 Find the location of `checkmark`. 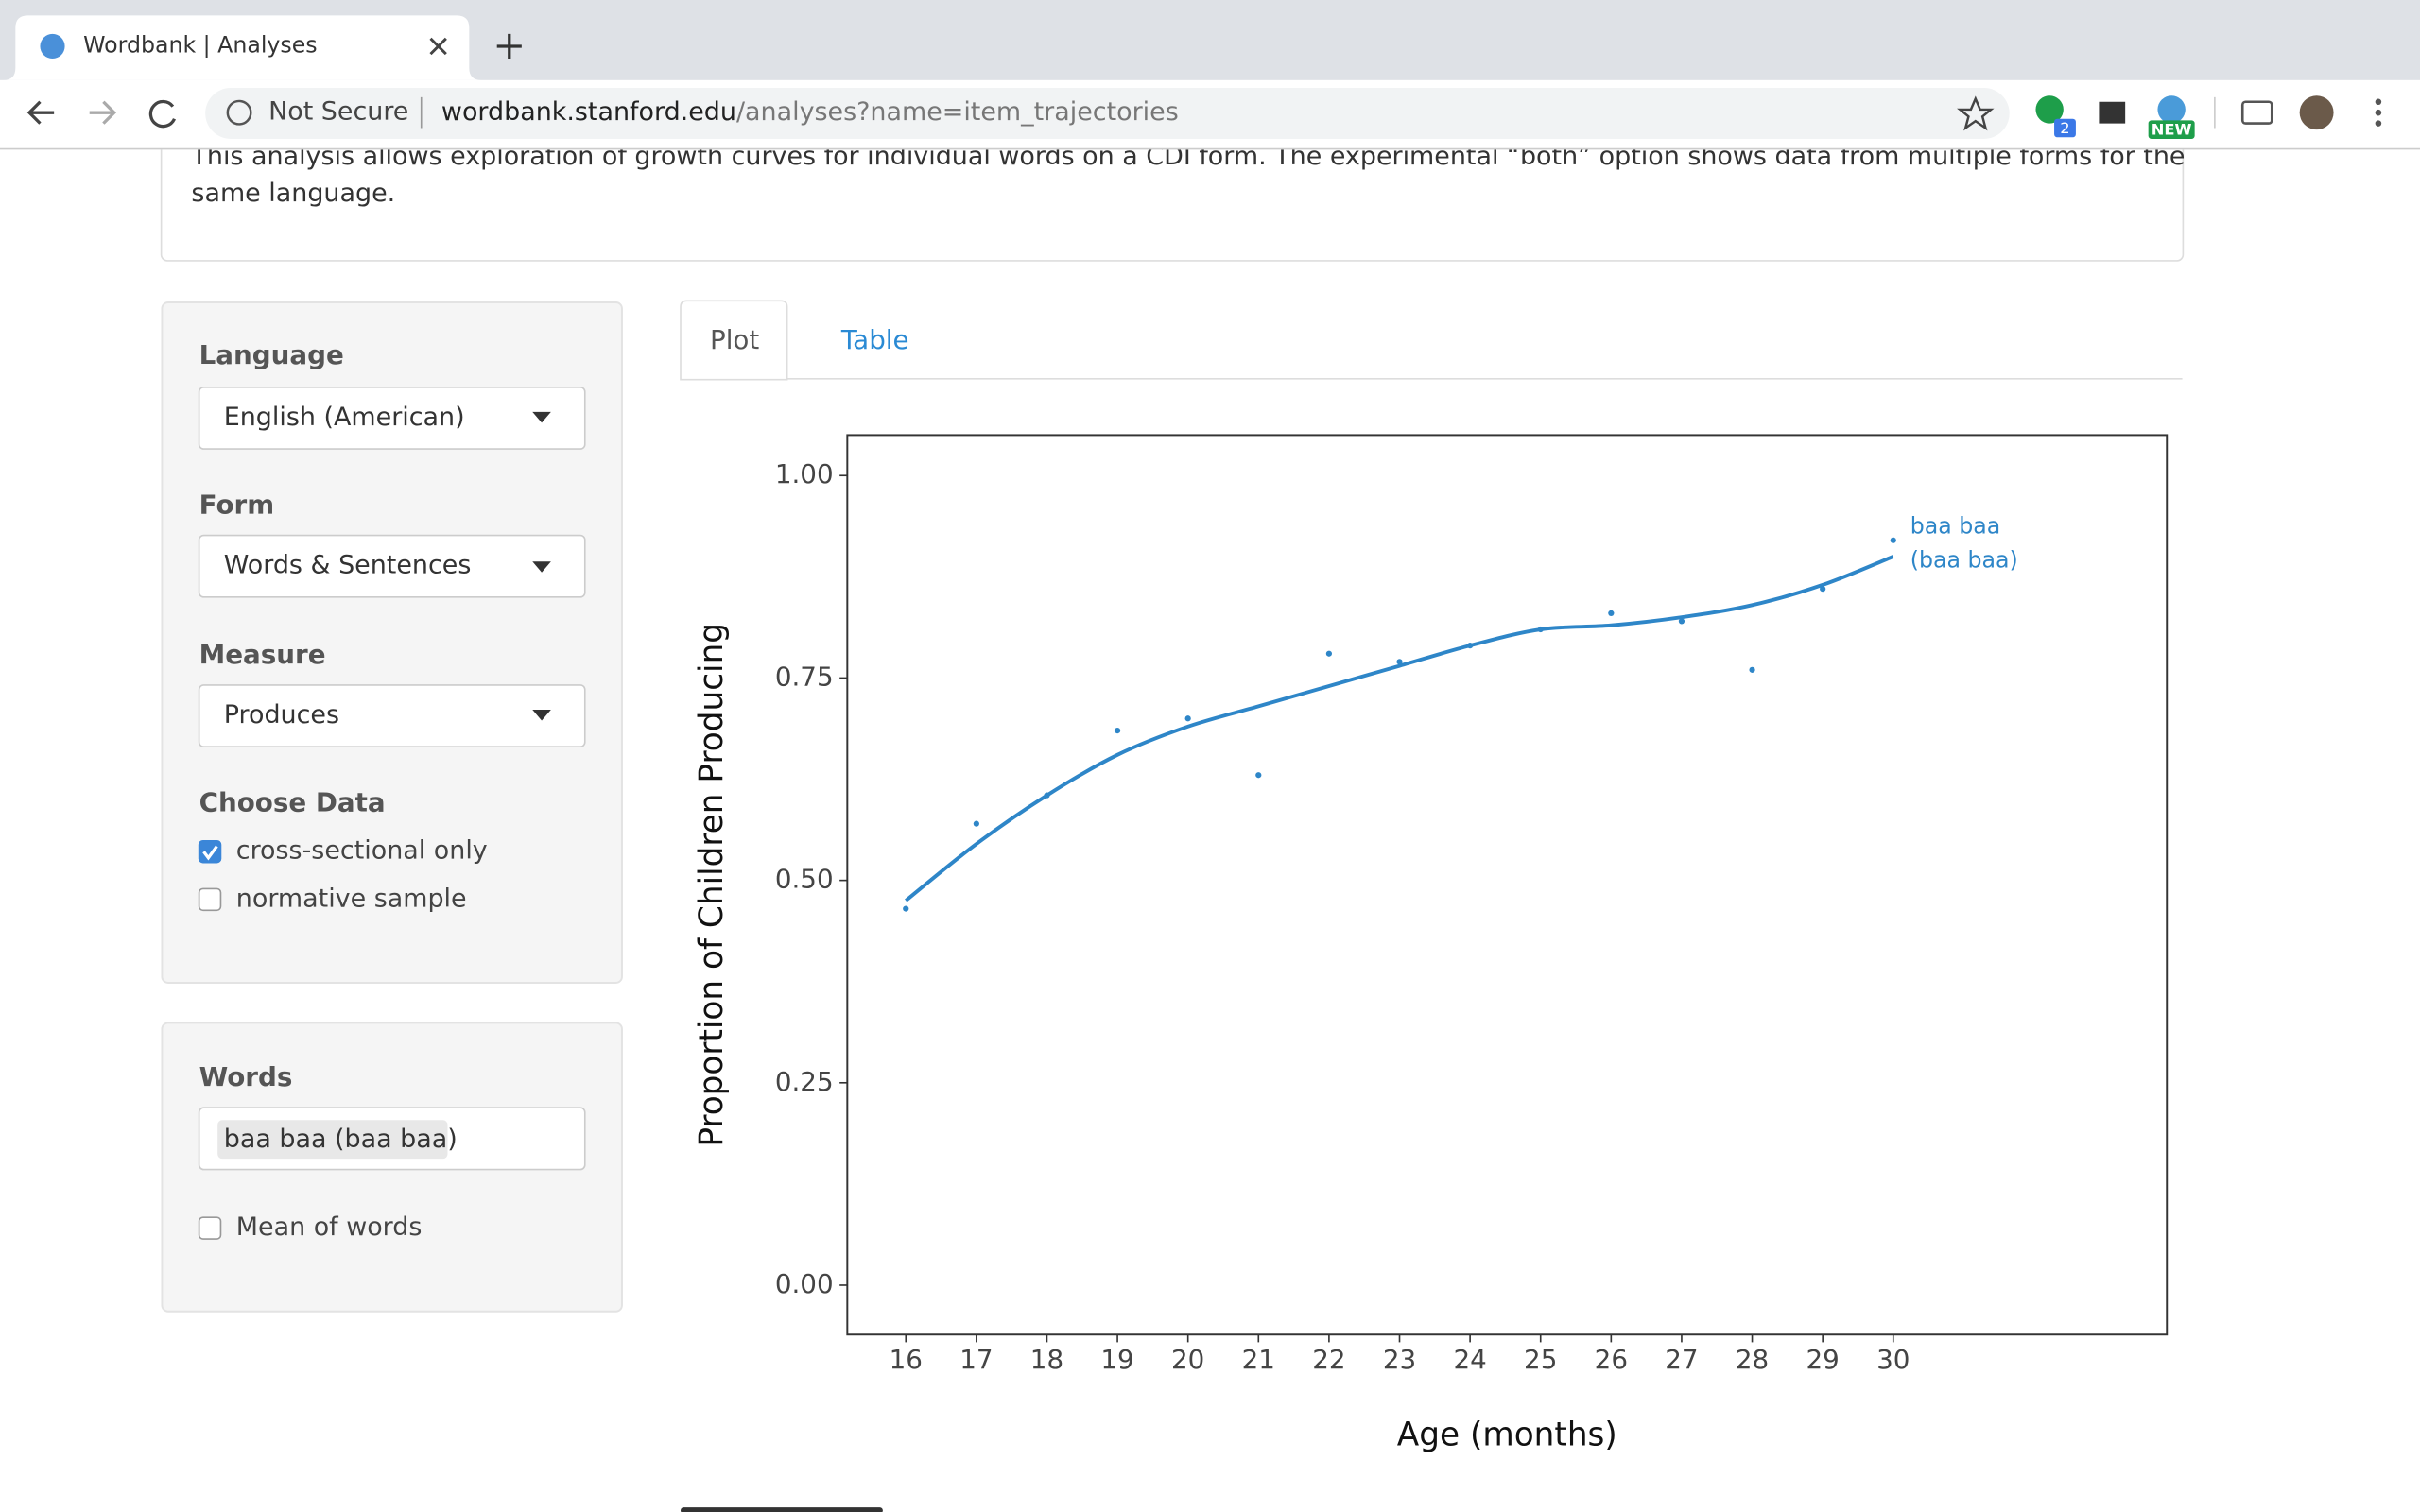

checkmark is located at coordinates (210, 853).